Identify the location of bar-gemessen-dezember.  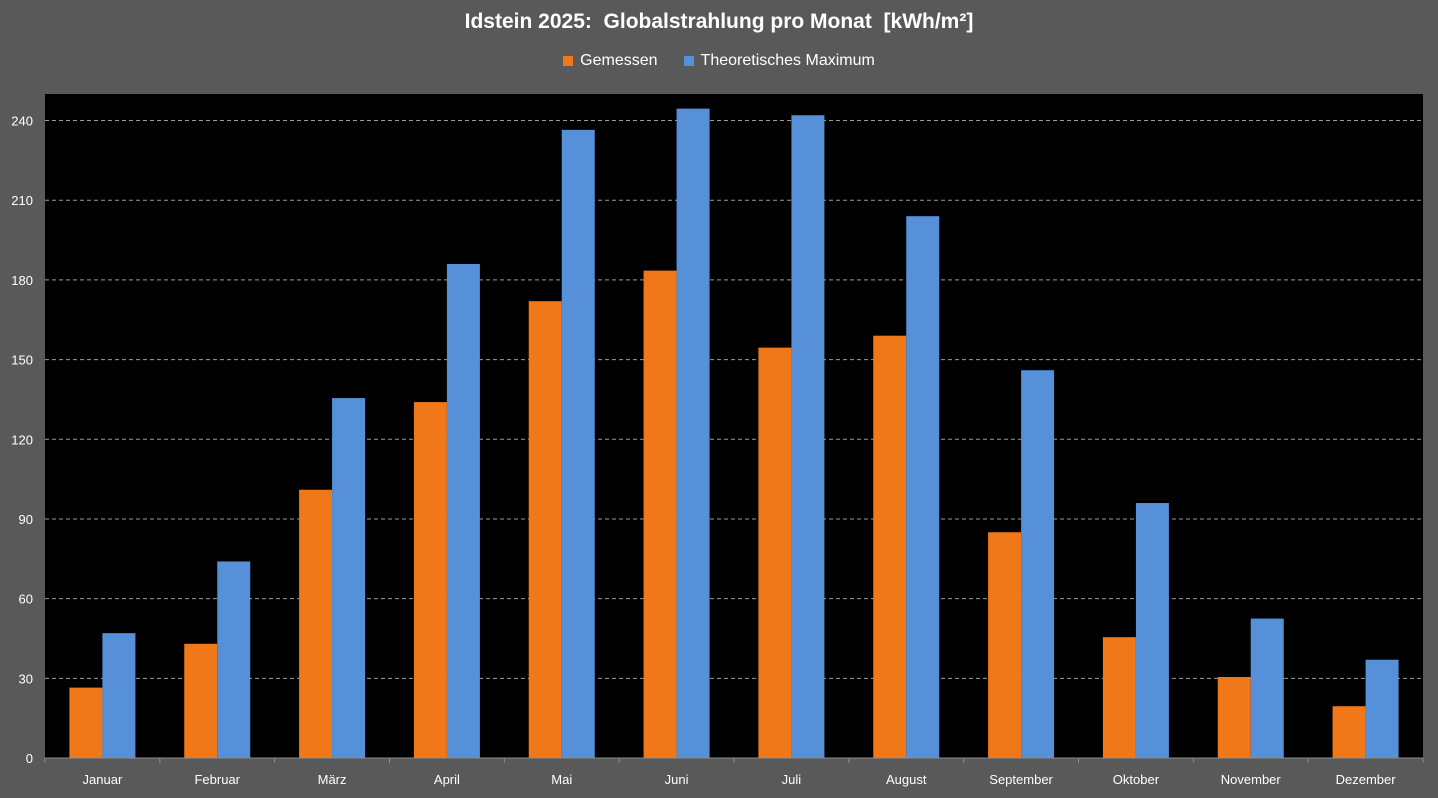
(1349, 732).